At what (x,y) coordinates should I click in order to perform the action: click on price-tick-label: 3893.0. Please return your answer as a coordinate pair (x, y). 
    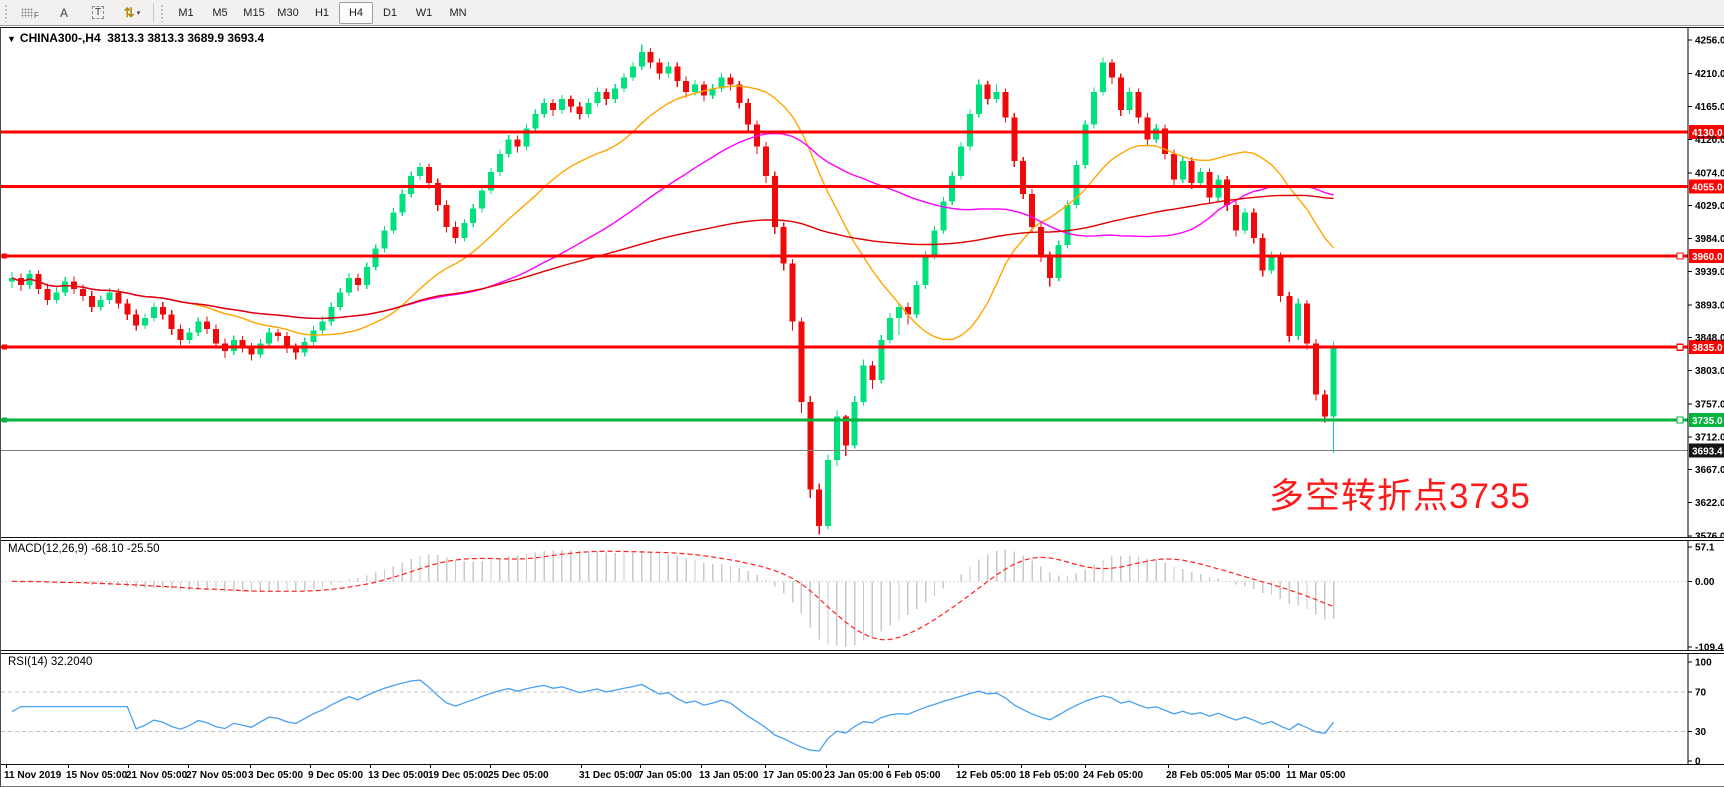
    Looking at the image, I should click on (1709, 305).